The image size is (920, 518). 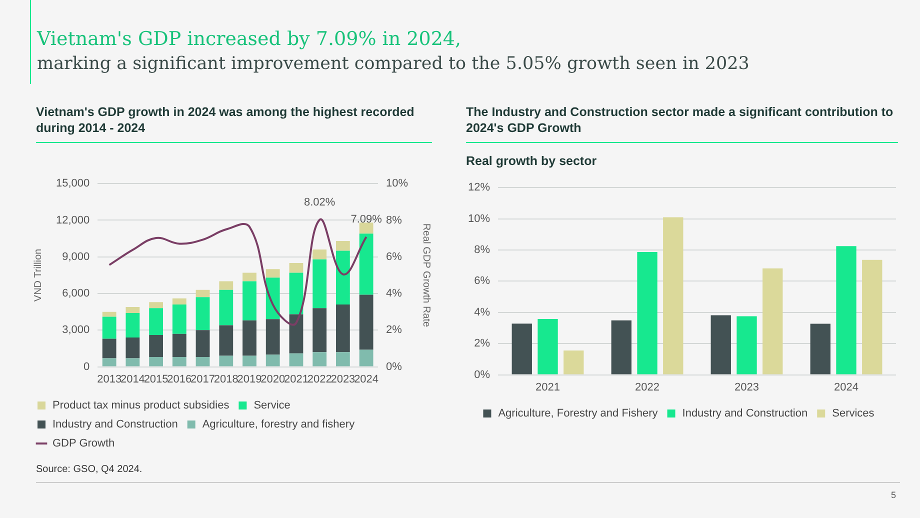 I want to click on x-tick-label: 2015, so click(x=156, y=379).